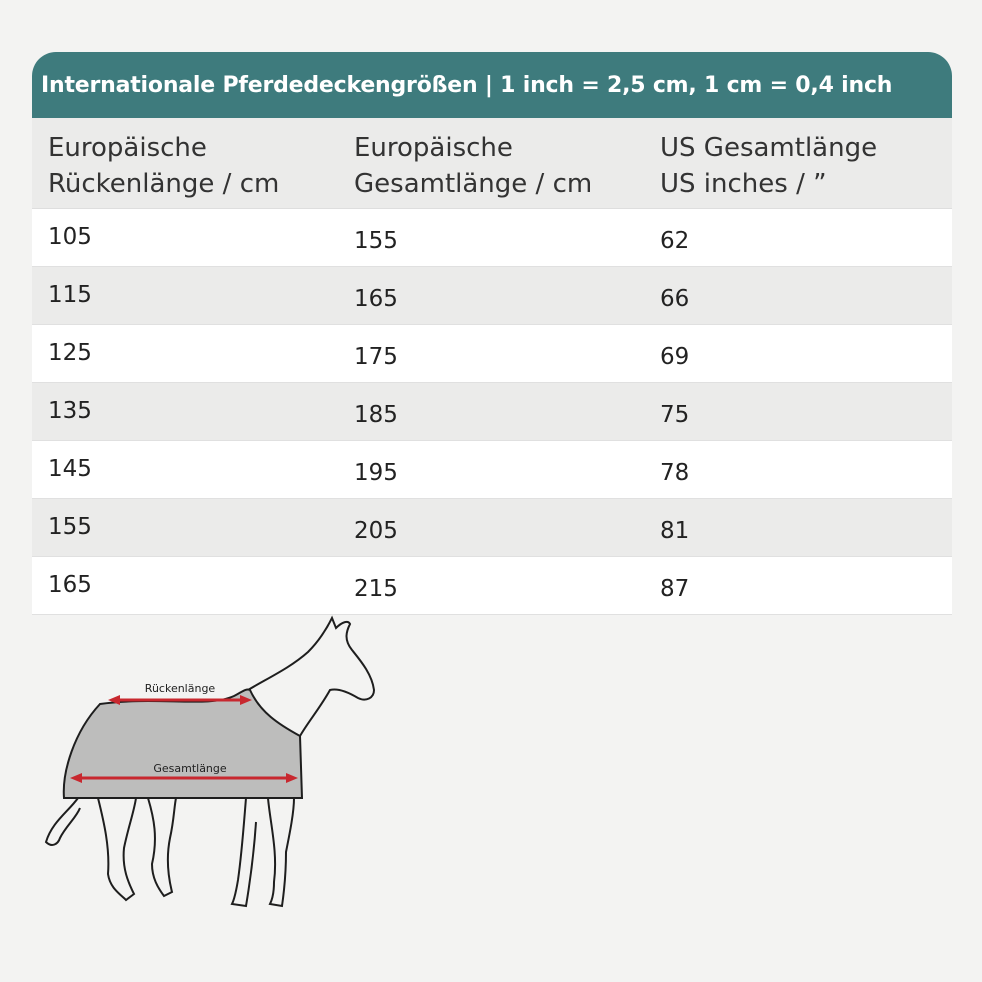 This screenshot has width=982, height=982. I want to click on cell-total-length: 165, so click(376, 299).